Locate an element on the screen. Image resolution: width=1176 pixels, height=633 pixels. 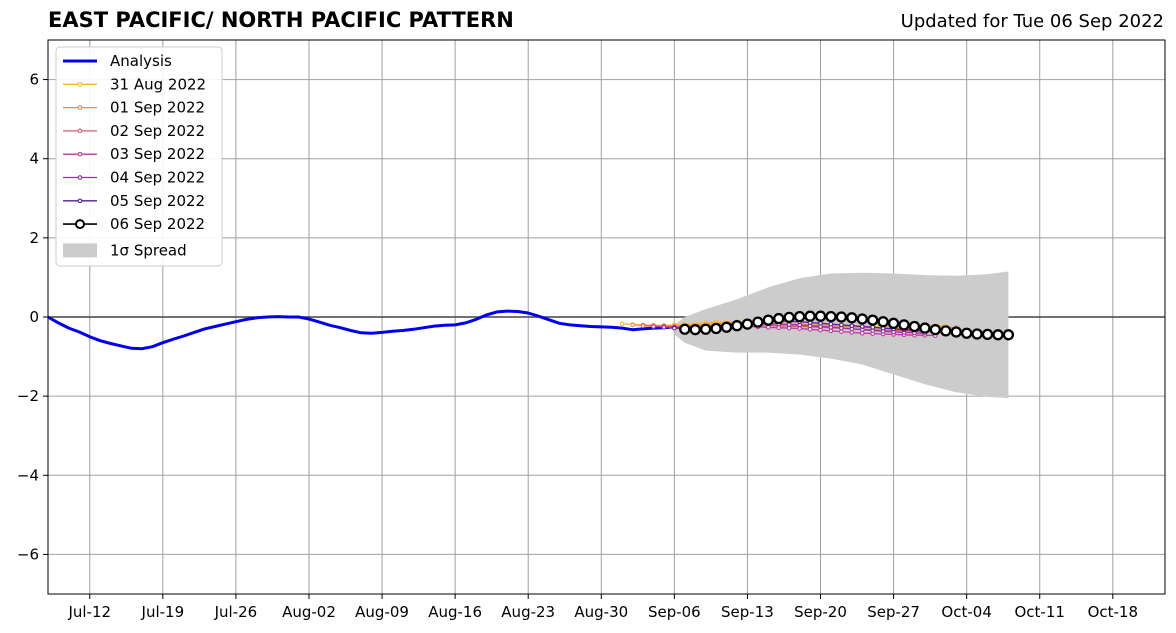
x-tick-label: Oct-18 is located at coordinates (1113, 612).